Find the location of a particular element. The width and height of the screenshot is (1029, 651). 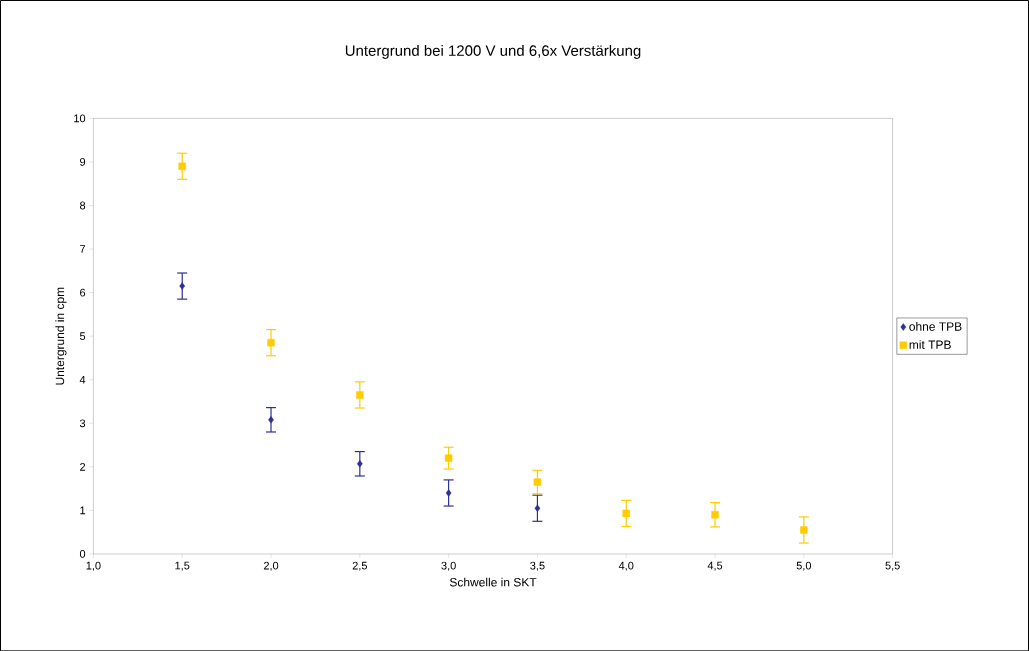

x-tick-label: 5,0 is located at coordinates (804, 566).